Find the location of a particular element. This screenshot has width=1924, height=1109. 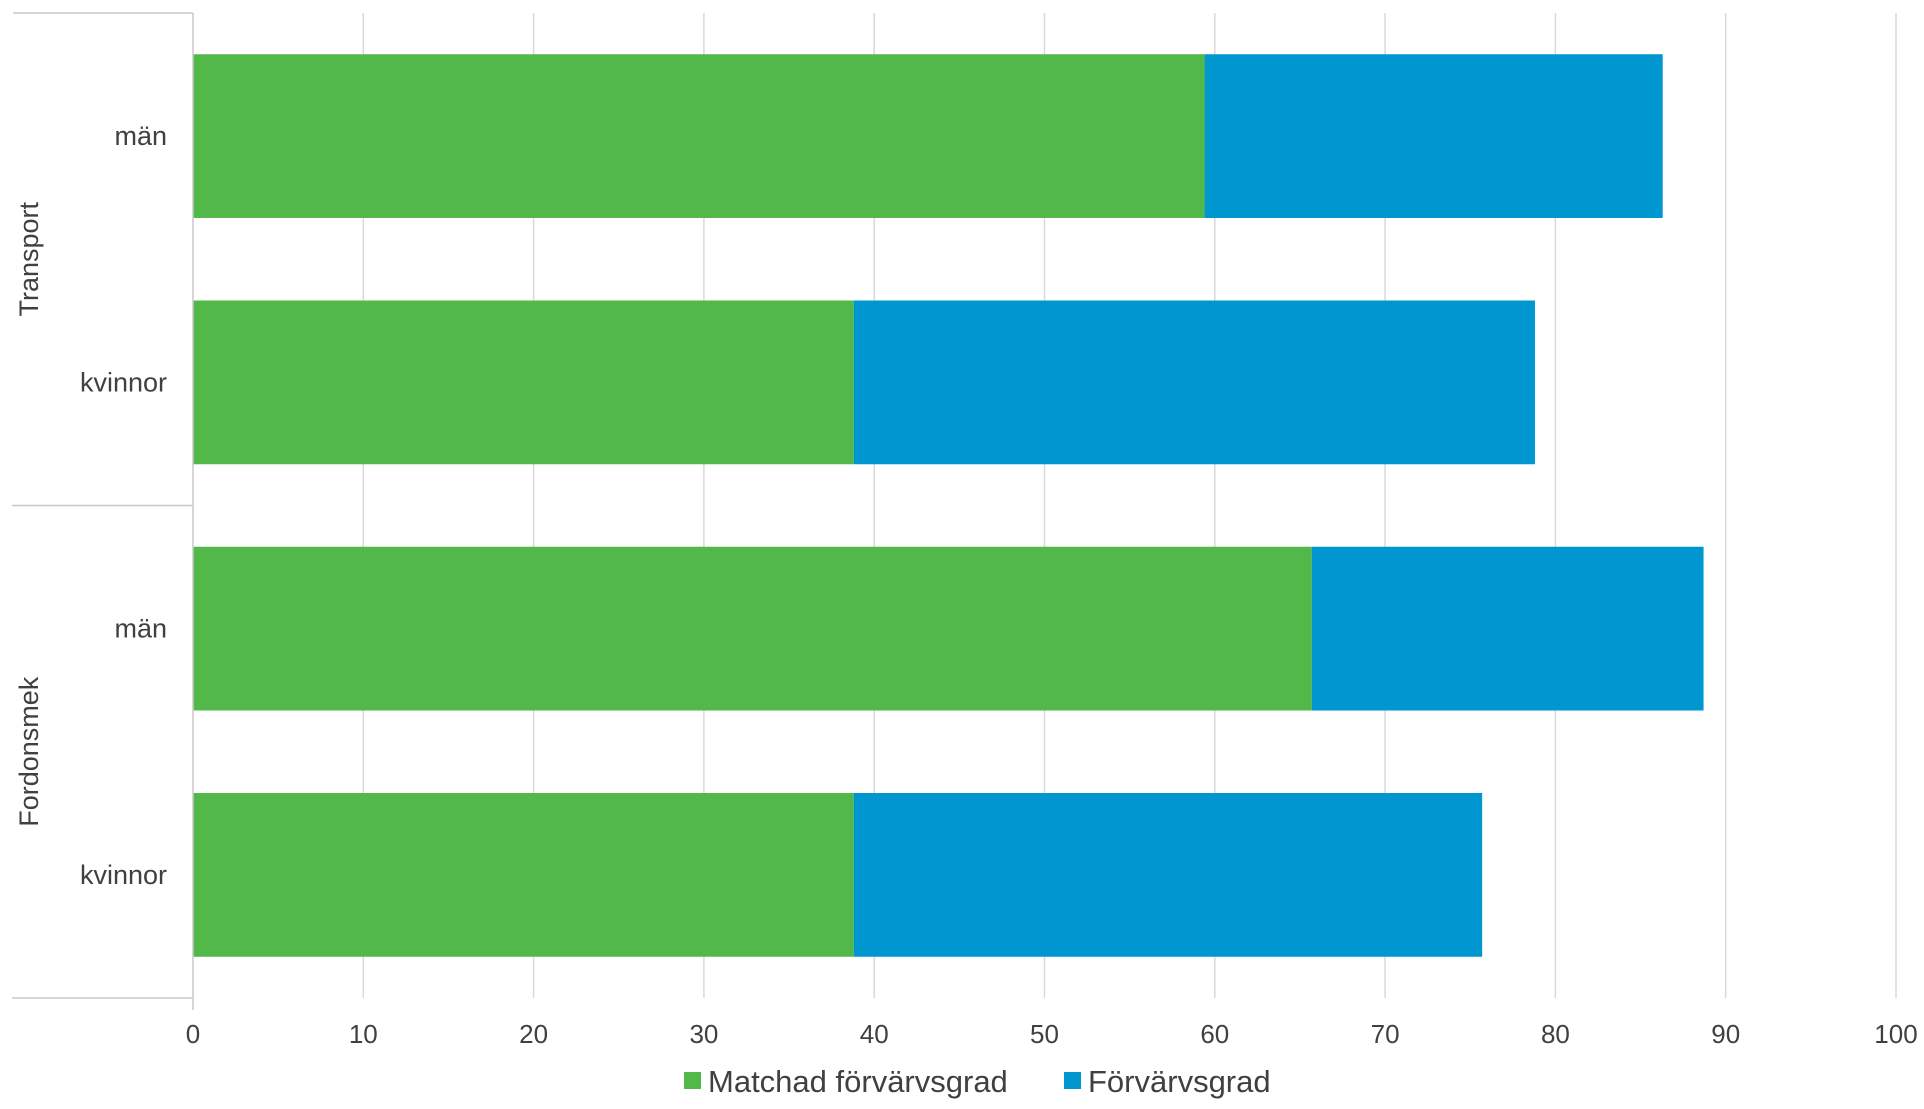

legend-label: Förvärvsgrad is located at coordinates (1179, 1081).